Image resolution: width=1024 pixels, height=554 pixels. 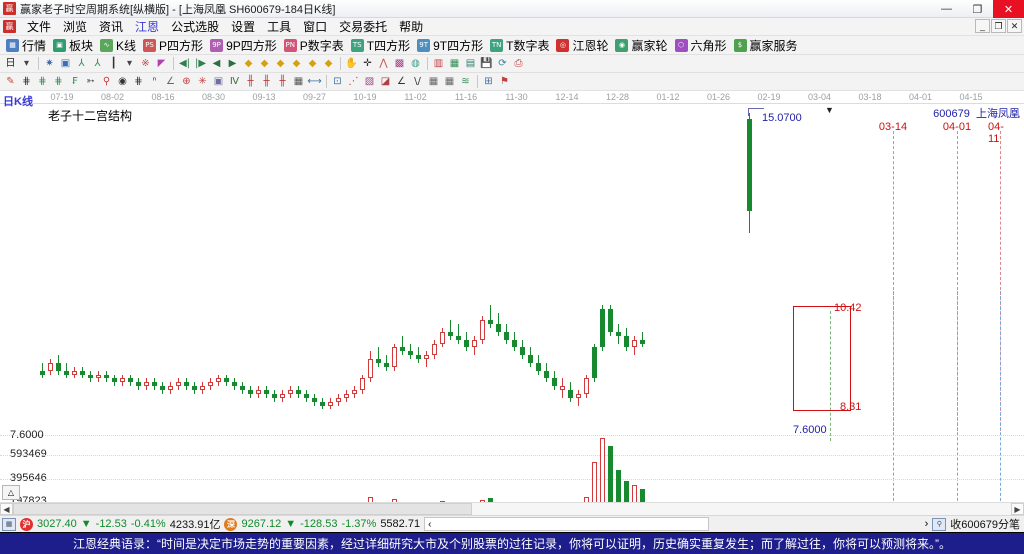 What do you see at coordinates (184, 63) in the screenshot?
I see `first-page-icon: ◀|` at bounding box center [184, 63].